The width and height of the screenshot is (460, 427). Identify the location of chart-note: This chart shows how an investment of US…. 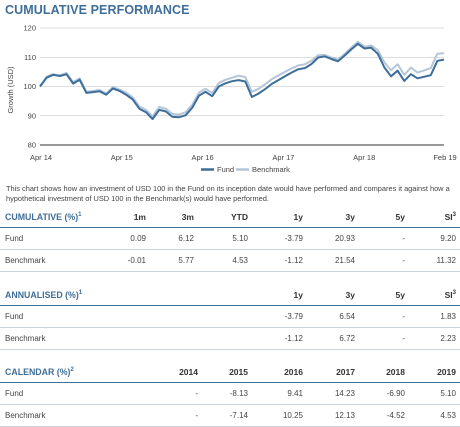
(228, 193).